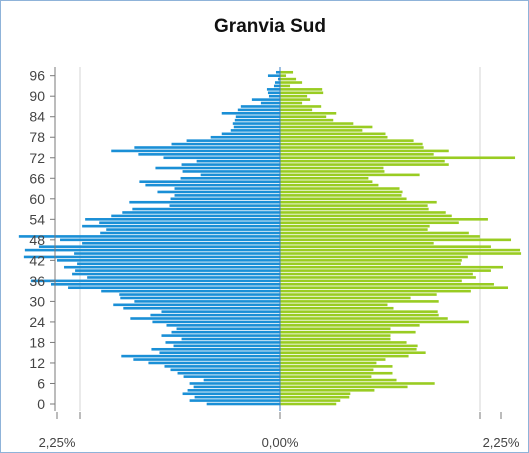  What do you see at coordinates (279, 431) in the screenshot?
I see `x-axis: 2,25% 0,00% 2,25%` at bounding box center [279, 431].